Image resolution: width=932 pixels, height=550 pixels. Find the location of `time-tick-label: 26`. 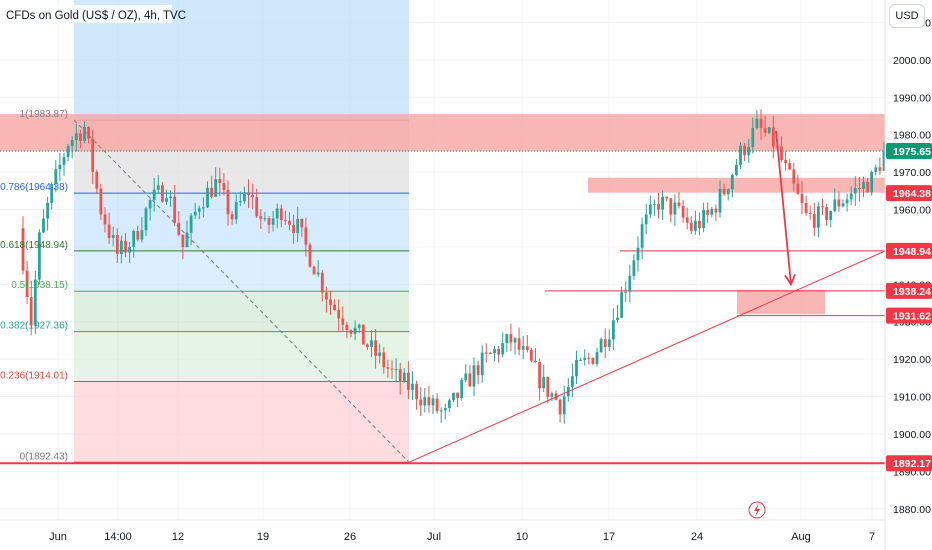

time-tick-label: 26 is located at coordinates (350, 537).